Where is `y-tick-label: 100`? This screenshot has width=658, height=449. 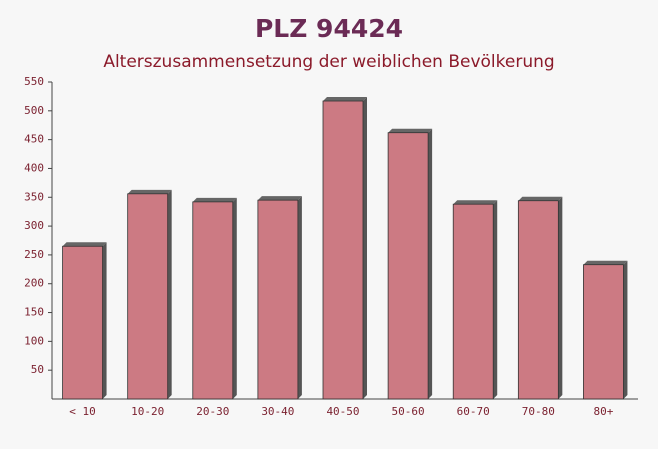
y-tick-label: 100 is located at coordinates (34, 340).